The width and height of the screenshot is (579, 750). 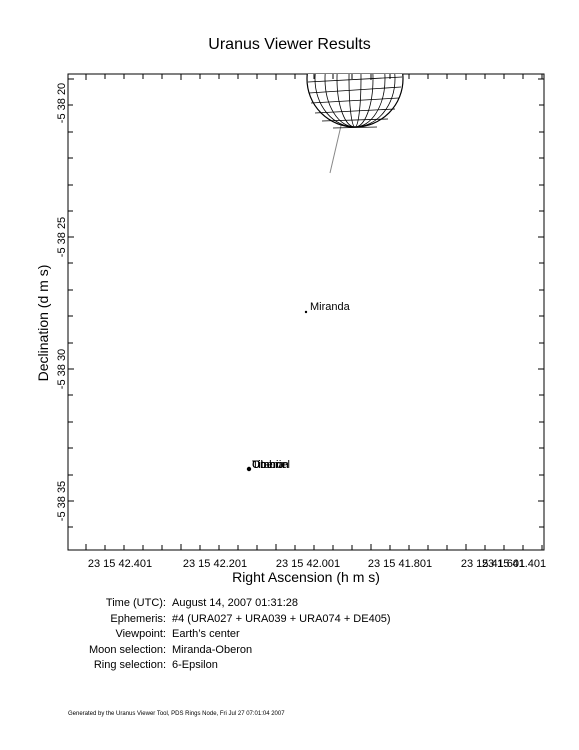 What do you see at coordinates (127, 649) in the screenshot?
I see `info-label: Moon selection:` at bounding box center [127, 649].